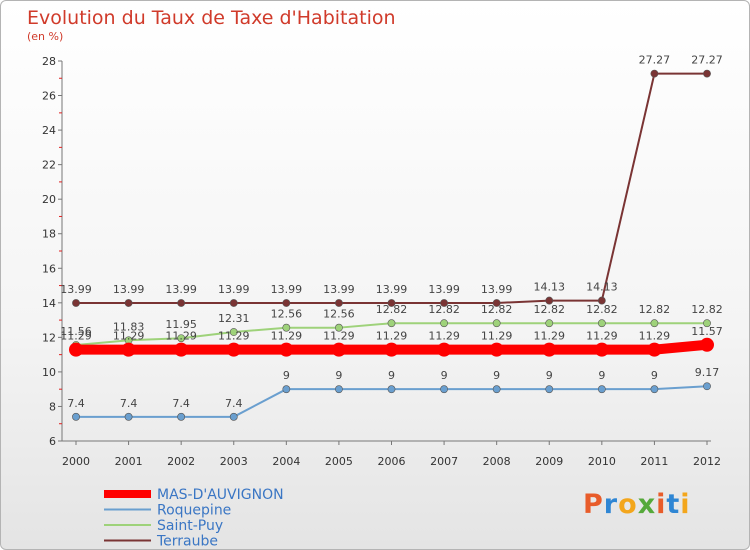 This screenshot has width=750, height=550. What do you see at coordinates (49, 199) in the screenshot?
I see `y-tick-label: 20` at bounding box center [49, 199].